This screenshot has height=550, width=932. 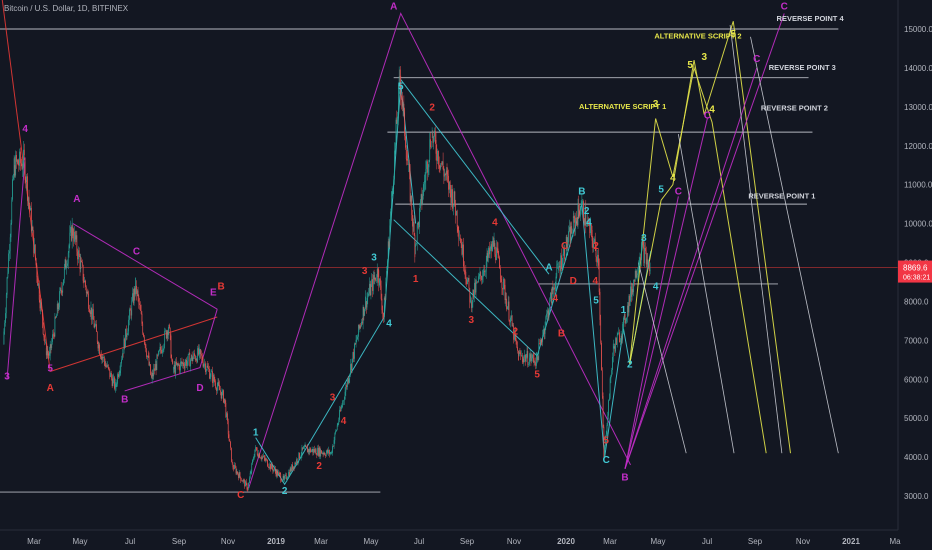 I want to click on time-tick-label: Nov, so click(x=228, y=541).